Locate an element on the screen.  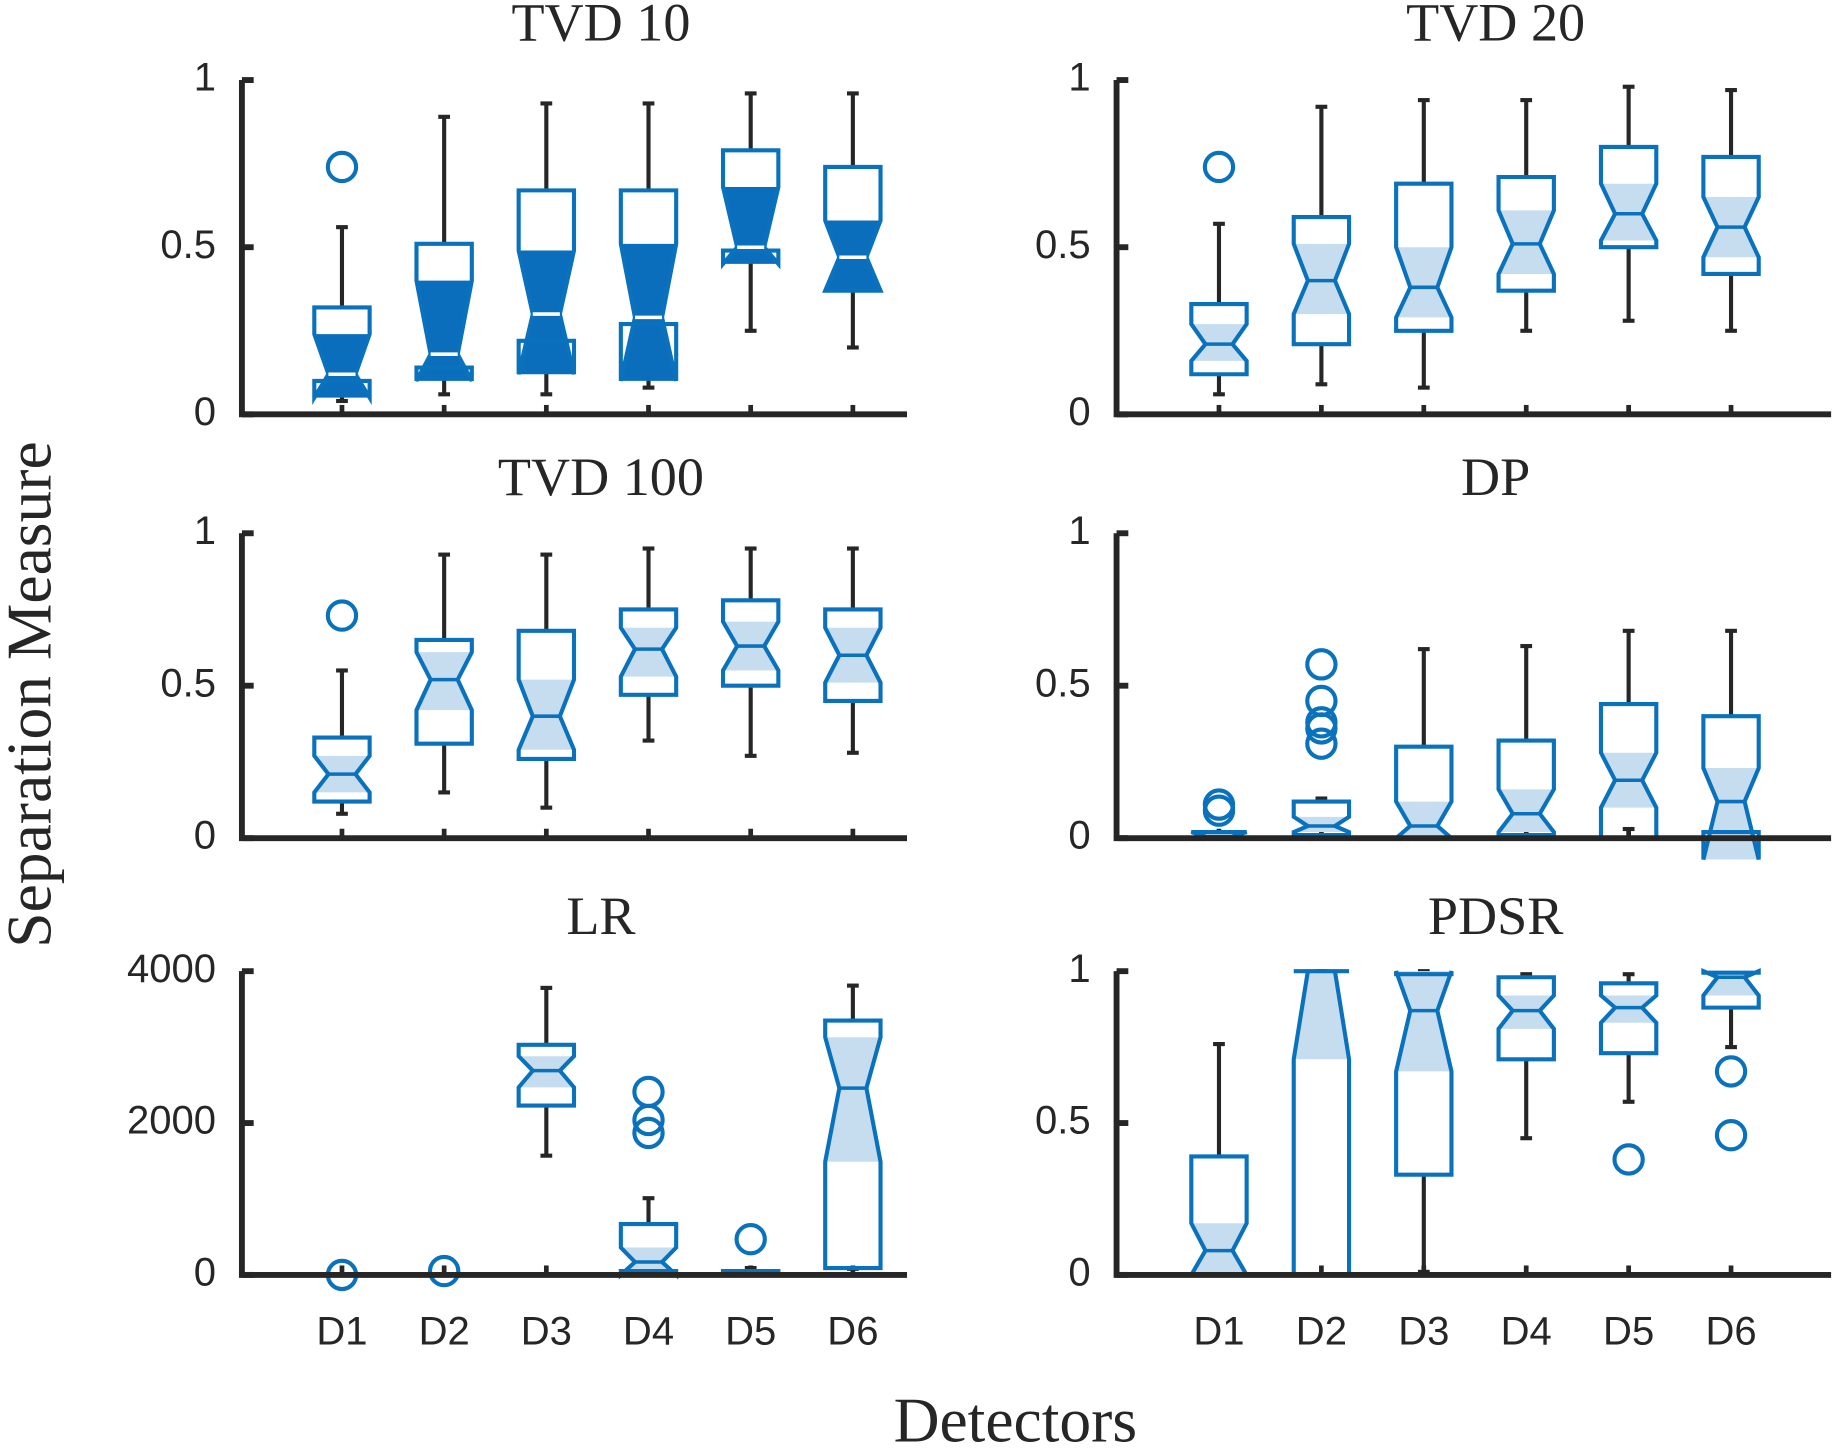
x-axis-label: Detectors is located at coordinates (1015, 1419).